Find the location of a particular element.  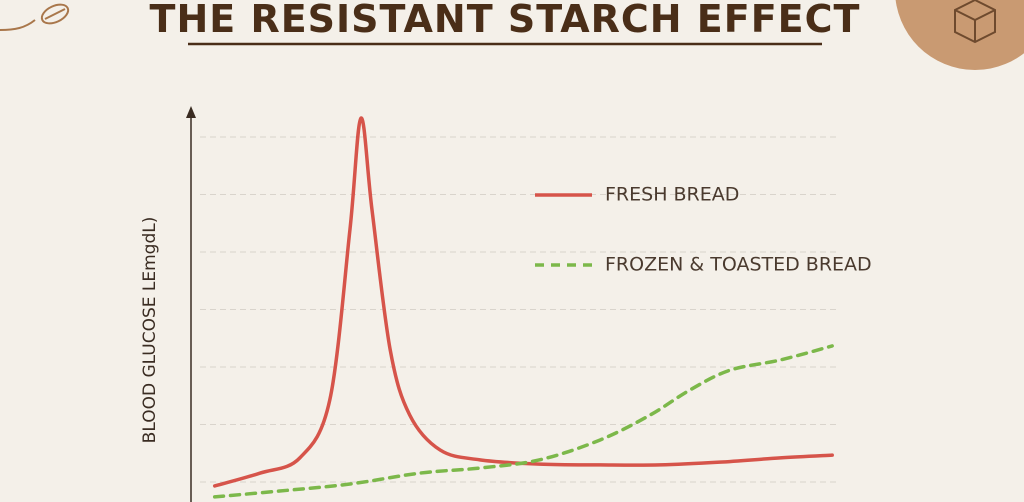

y-axis-arrow is located at coordinates (191, 112).